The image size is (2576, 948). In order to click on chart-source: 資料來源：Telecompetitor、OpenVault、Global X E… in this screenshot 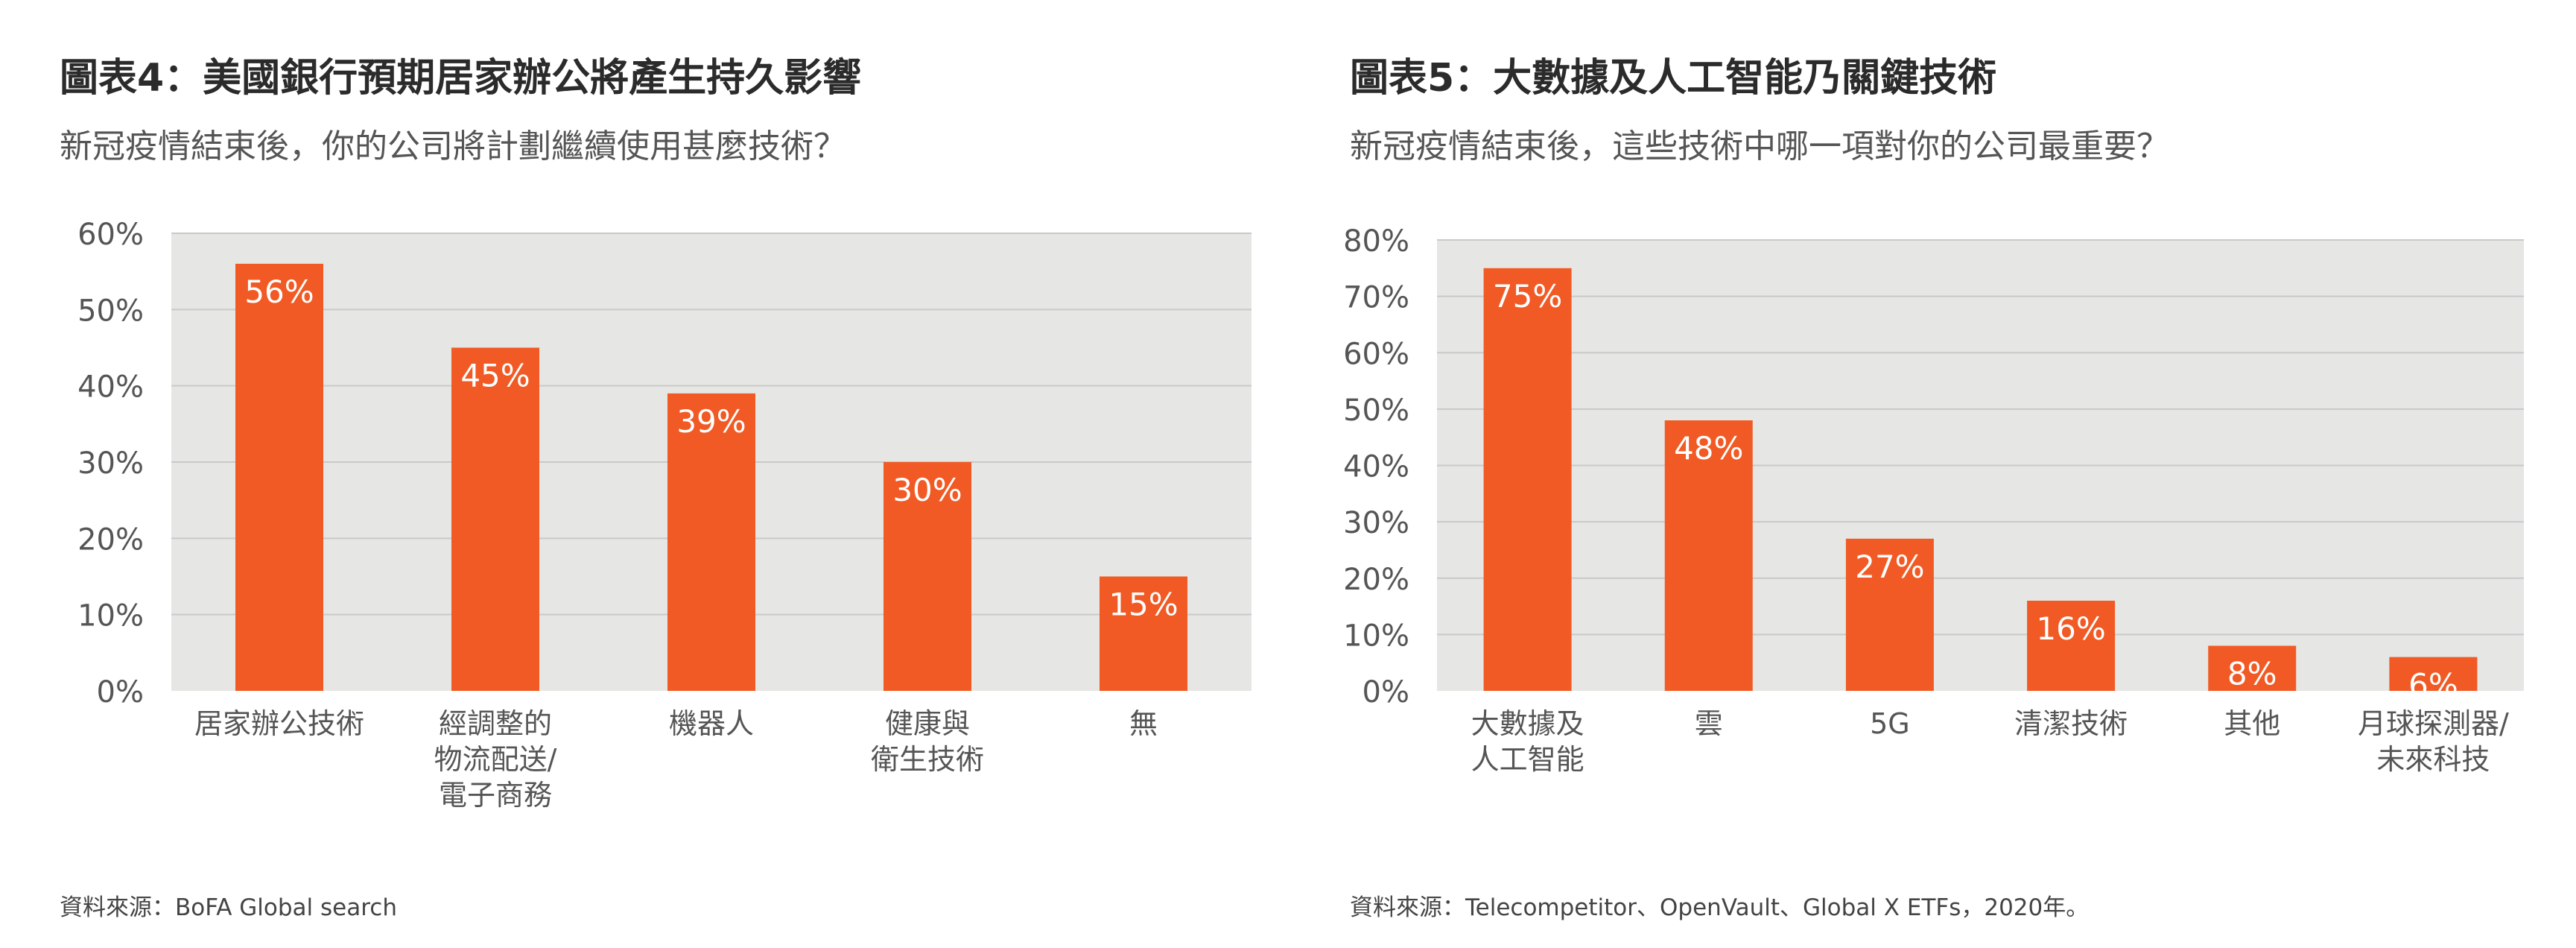, I will do `click(1720, 907)`.